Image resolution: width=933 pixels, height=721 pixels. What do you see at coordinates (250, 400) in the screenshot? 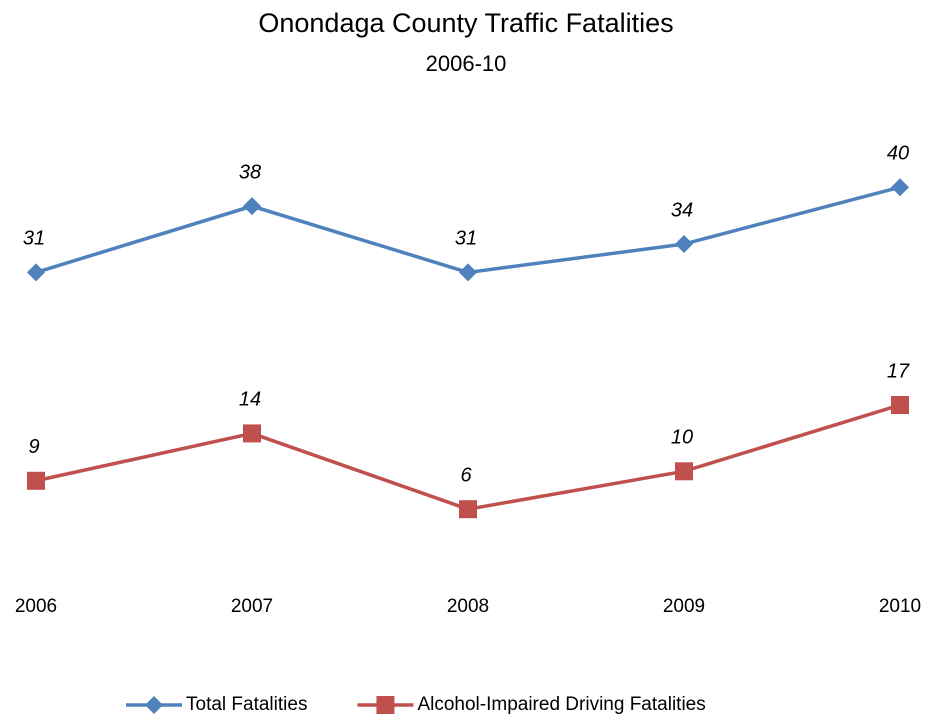
I see `data-label: 14` at bounding box center [250, 400].